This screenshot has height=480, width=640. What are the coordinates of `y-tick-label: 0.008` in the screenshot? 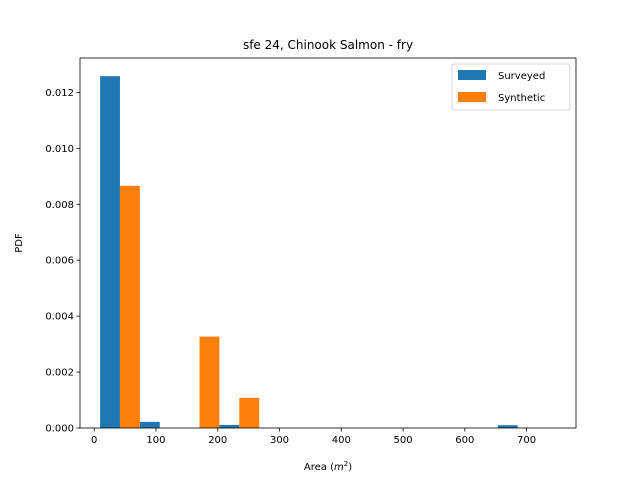 It's located at (59, 205).